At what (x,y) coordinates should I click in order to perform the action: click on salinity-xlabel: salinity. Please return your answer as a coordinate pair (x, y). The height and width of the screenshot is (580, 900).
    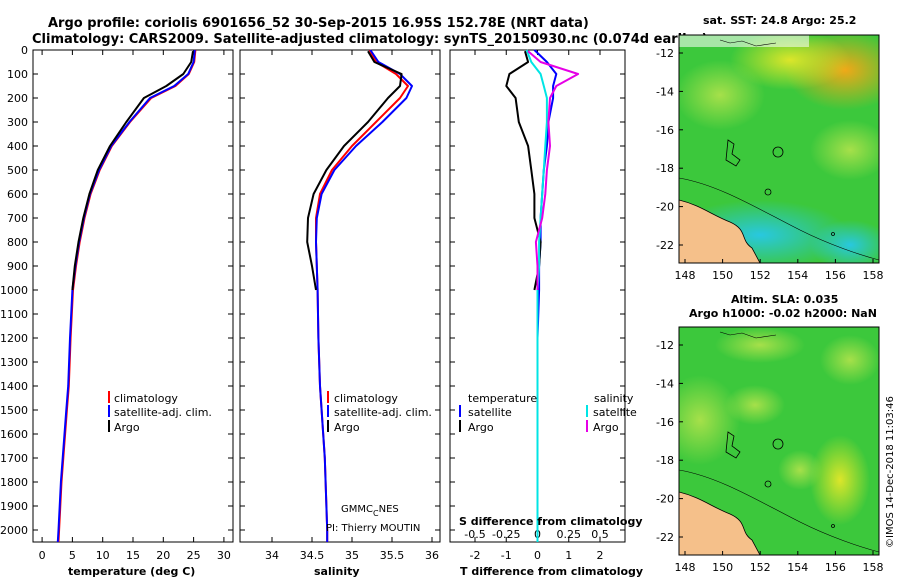
    Looking at the image, I should click on (337, 571).